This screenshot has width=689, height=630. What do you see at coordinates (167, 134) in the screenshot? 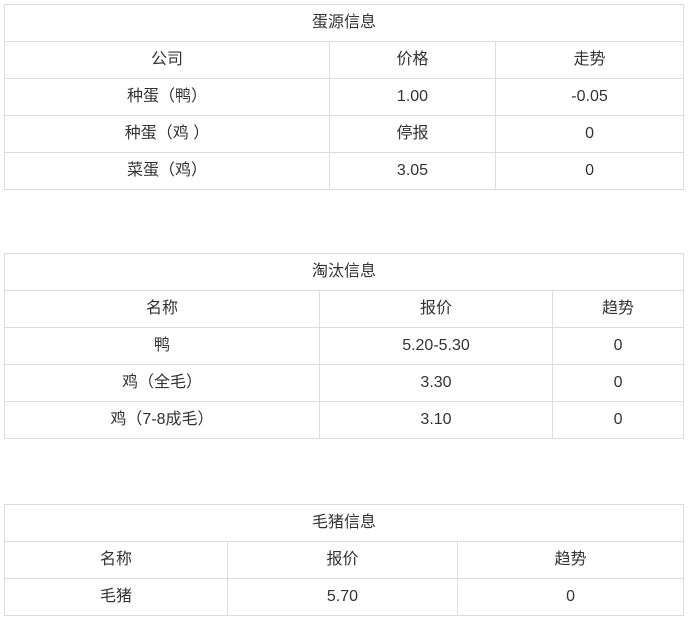
I see `table-cell-name: 种蛋（鸡 ）` at bounding box center [167, 134].